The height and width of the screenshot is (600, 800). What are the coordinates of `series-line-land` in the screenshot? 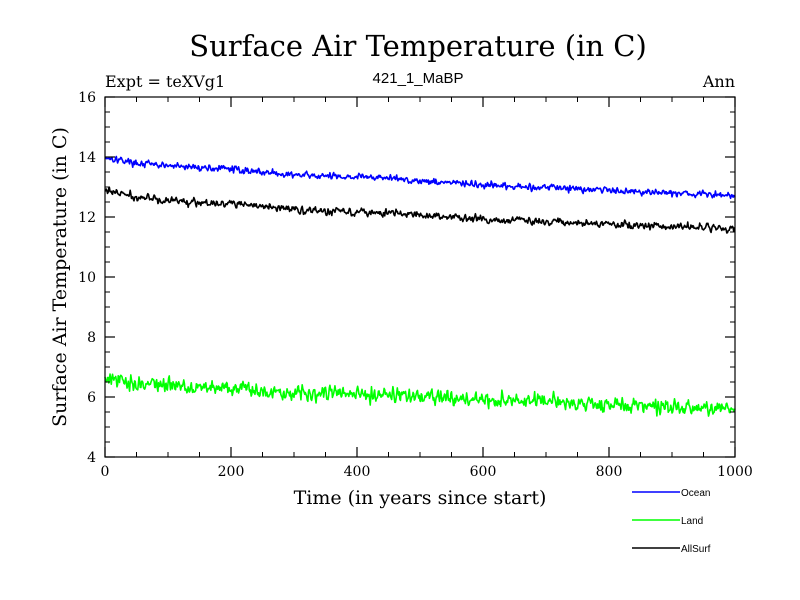 It's located at (420, 395).